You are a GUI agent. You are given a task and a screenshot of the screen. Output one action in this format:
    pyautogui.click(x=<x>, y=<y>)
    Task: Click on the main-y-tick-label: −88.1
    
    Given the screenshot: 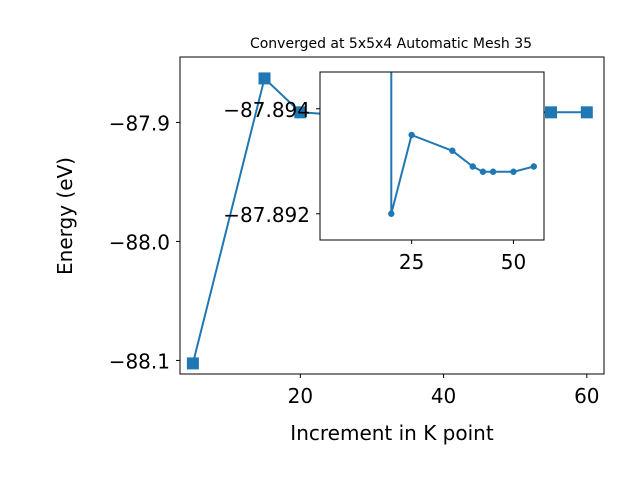 What is the action you would take?
    pyautogui.click(x=139, y=361)
    